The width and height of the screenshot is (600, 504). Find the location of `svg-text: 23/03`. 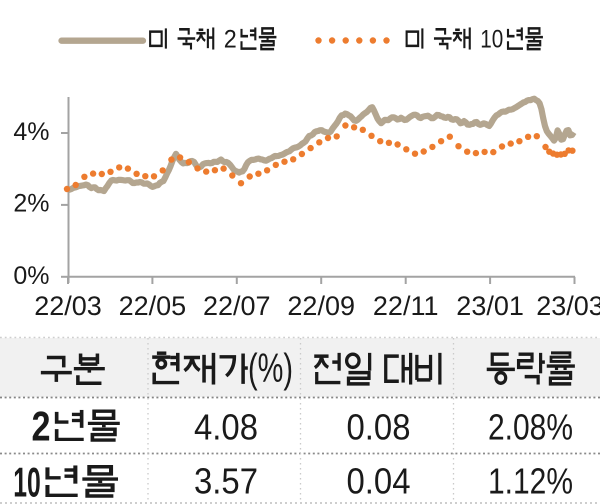

svg-text: 23/03 is located at coordinates (568, 306).